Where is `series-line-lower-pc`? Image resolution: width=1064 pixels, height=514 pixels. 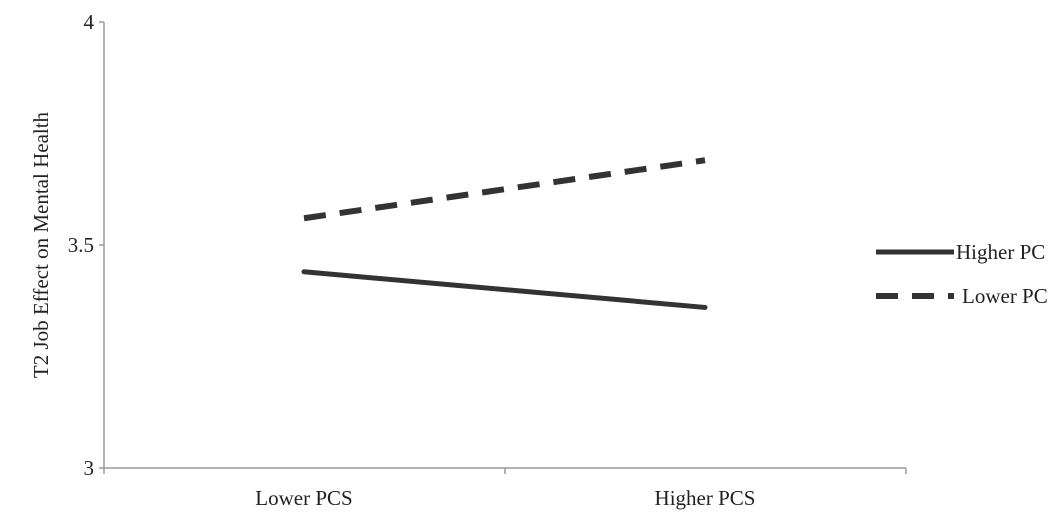
series-line-lower-pc is located at coordinates (504, 189).